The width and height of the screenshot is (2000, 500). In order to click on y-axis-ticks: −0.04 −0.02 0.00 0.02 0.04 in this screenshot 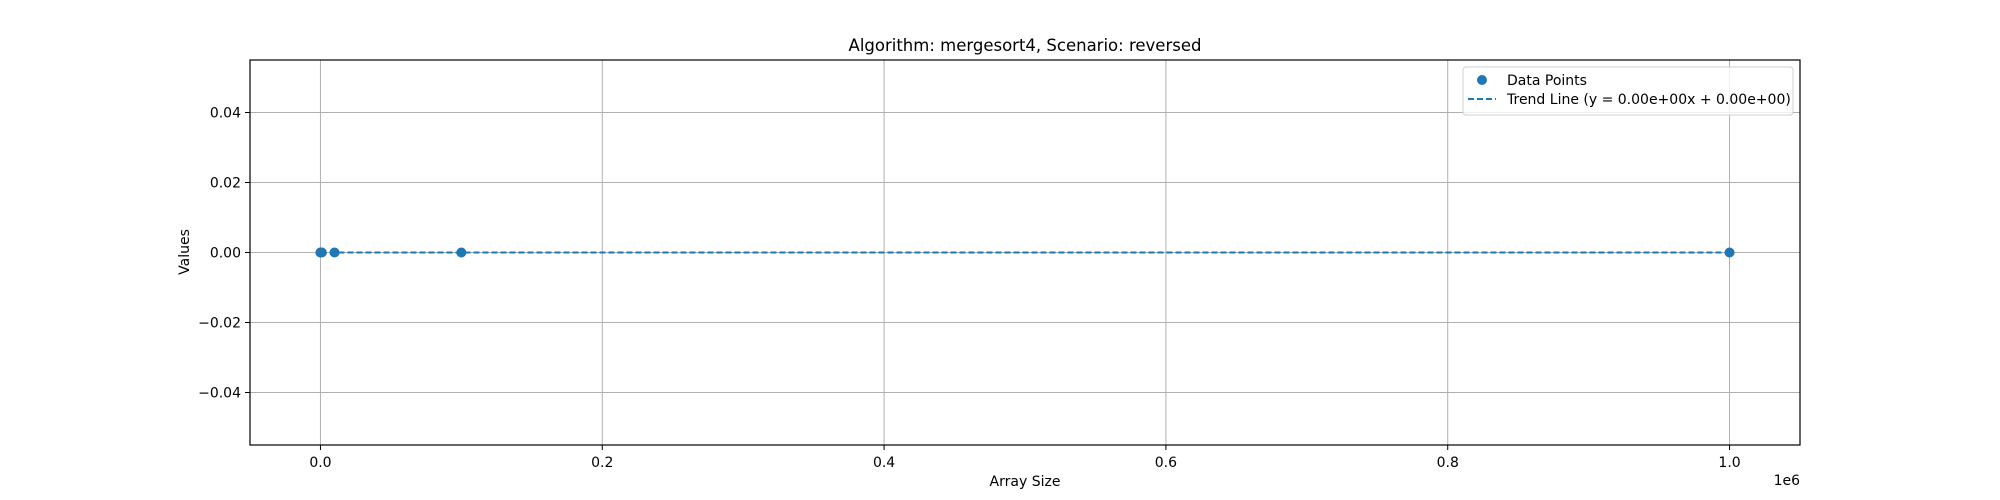, I will do `click(224, 254)`.